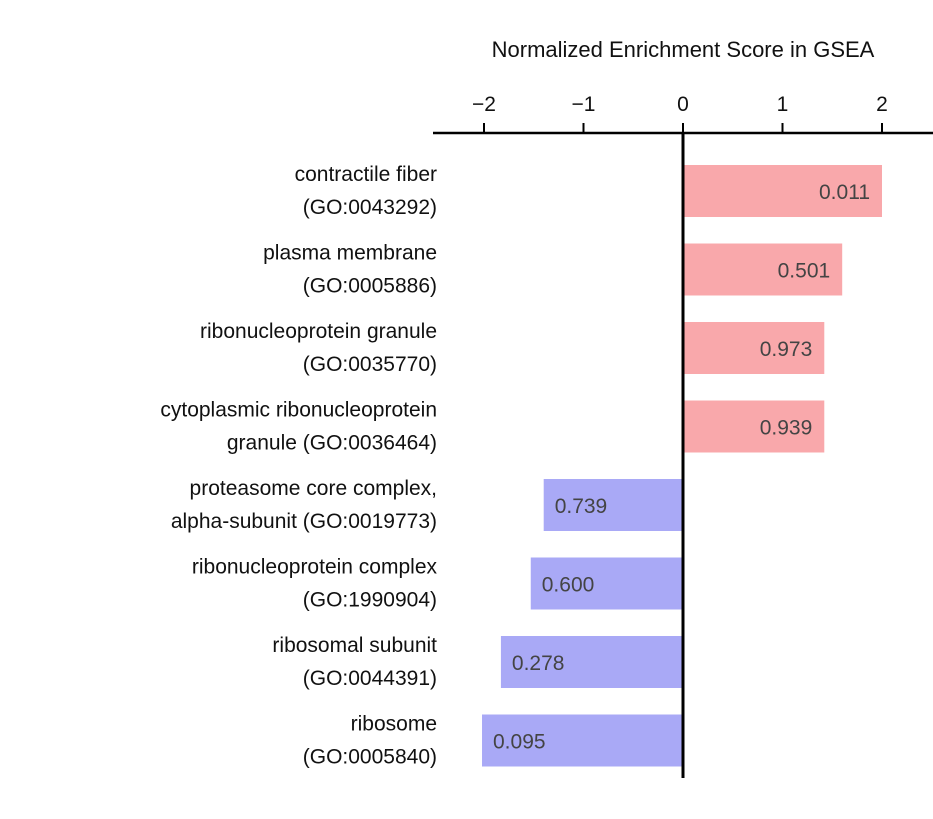 This screenshot has height=819, width=933. What do you see at coordinates (315, 567) in the screenshot?
I see `category-label-line1: ribonucleoprotein complex` at bounding box center [315, 567].